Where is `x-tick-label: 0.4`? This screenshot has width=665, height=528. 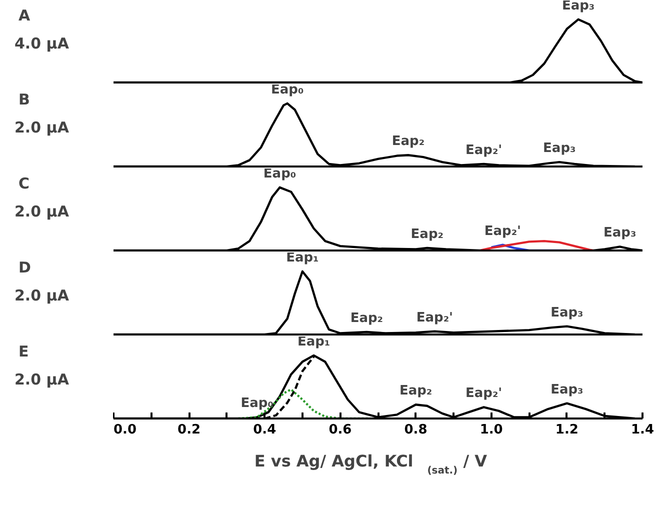 x-tick-label: 0.4 is located at coordinates (264, 430).